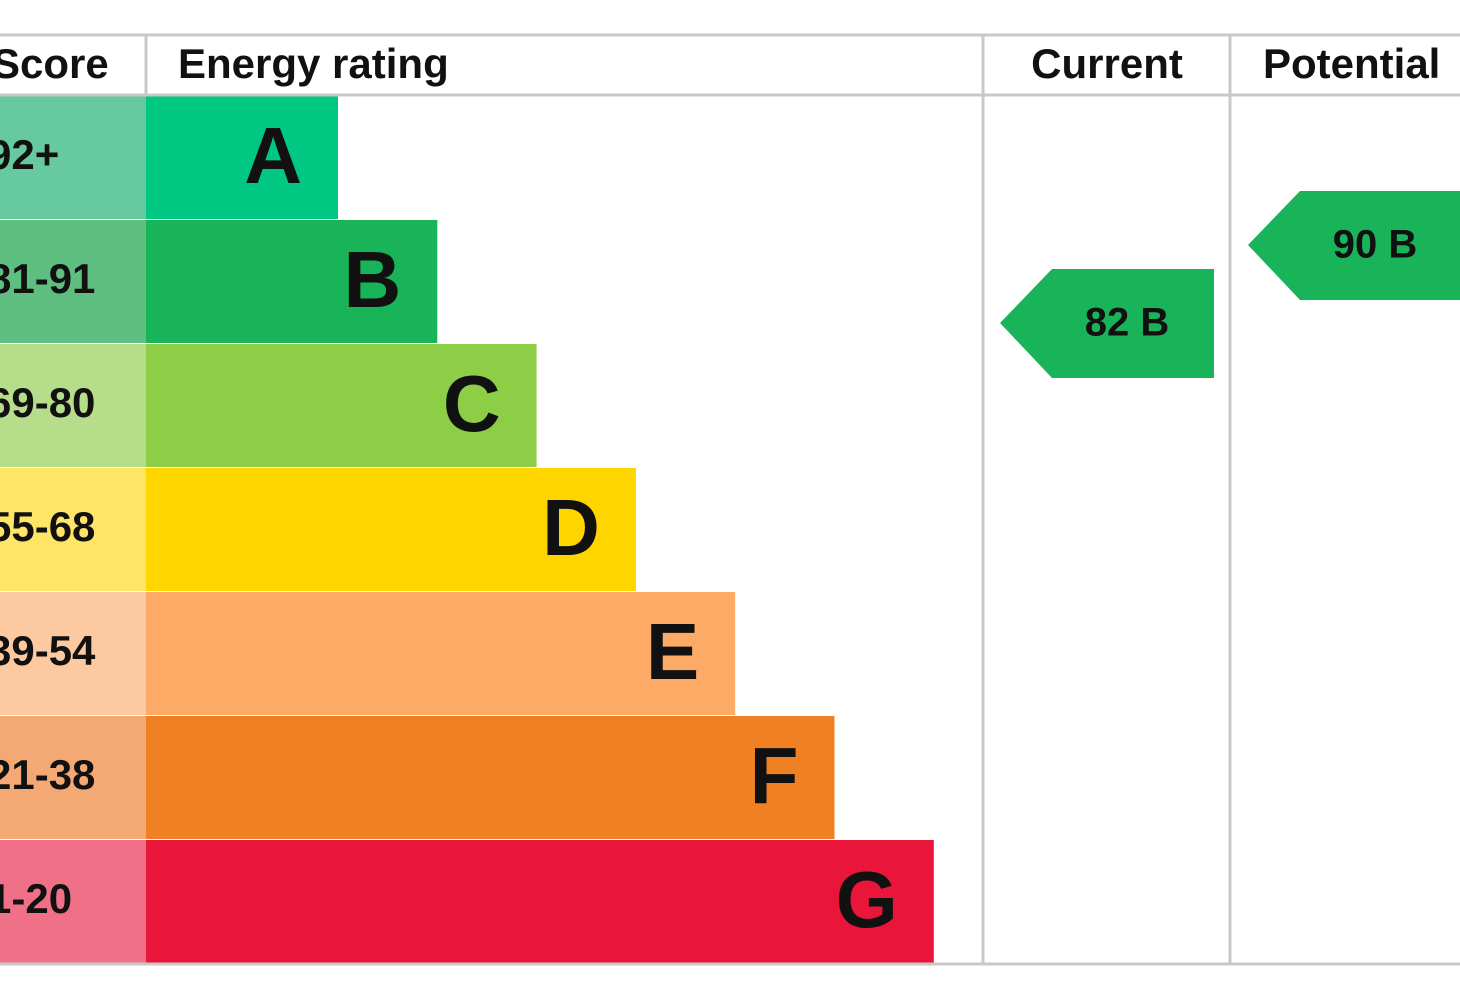 This screenshot has width=1460, height=1000. Describe the element at coordinates (1107, 63) in the screenshot. I see `current-header: Current` at that location.